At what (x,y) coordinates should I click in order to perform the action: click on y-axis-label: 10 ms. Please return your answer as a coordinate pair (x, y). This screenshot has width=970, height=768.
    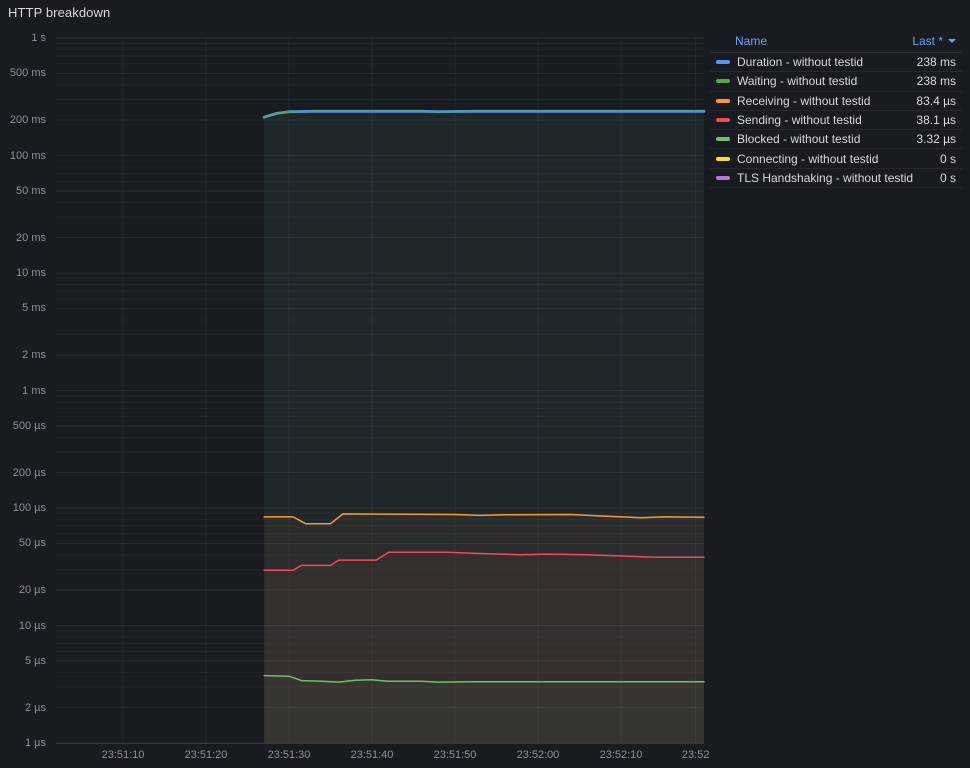
    Looking at the image, I should click on (31, 273).